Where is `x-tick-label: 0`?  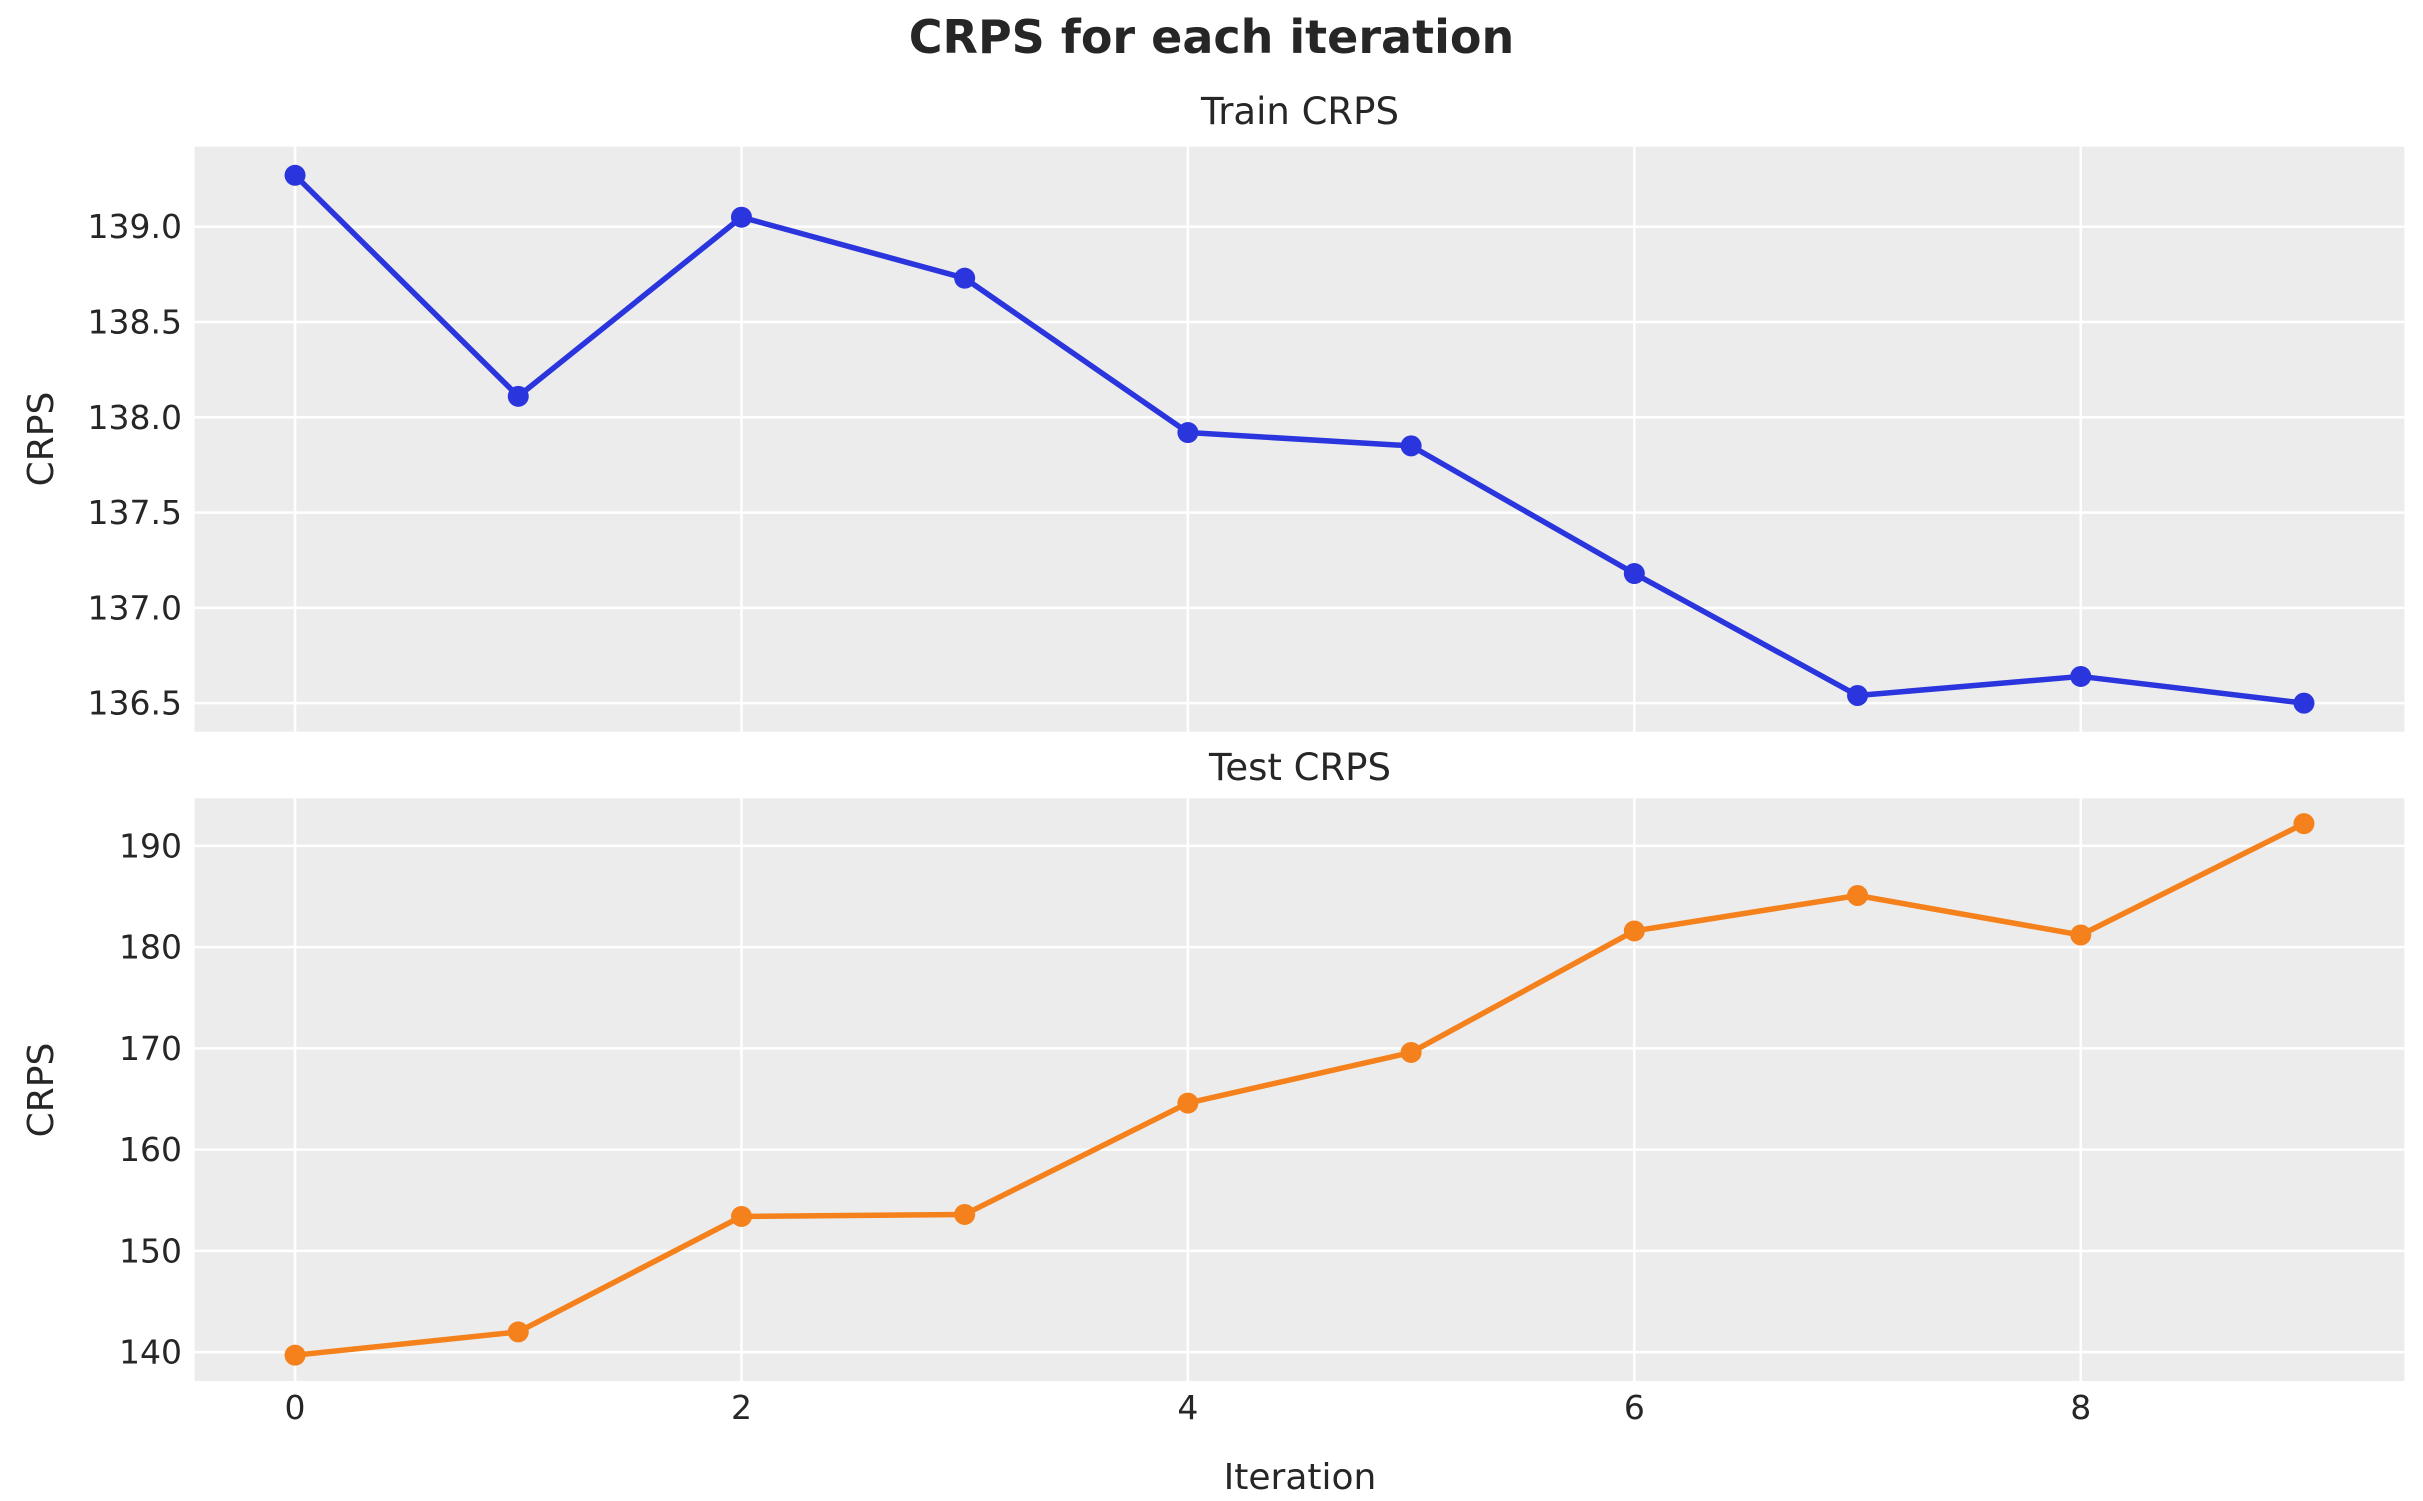 x-tick-label: 0 is located at coordinates (295, 1407).